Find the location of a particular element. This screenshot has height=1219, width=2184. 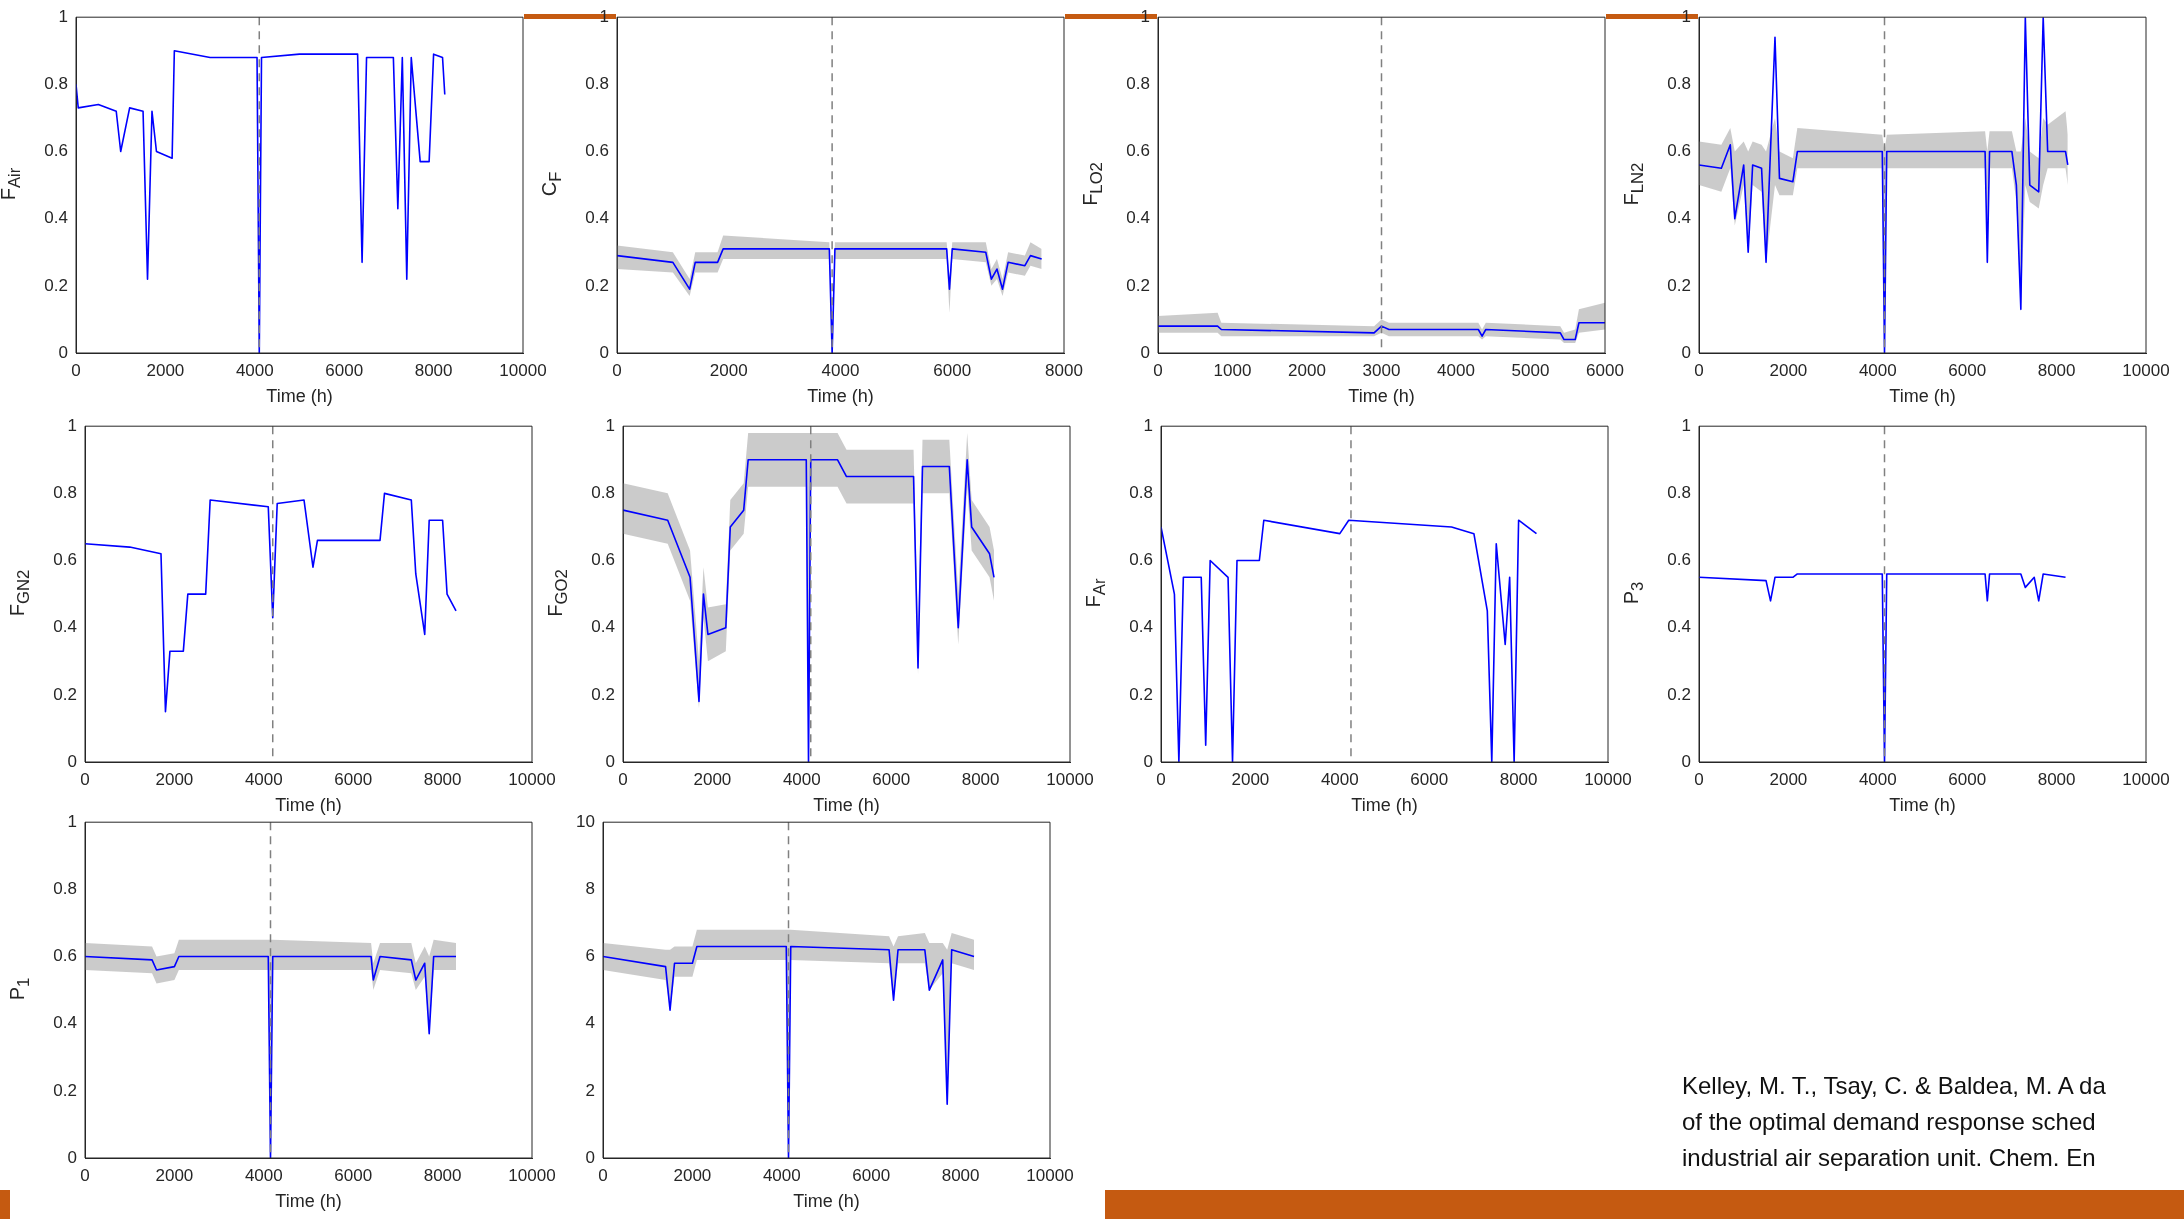

text: industrial air separation unit. Chem. En is located at coordinates (1889, 1158).